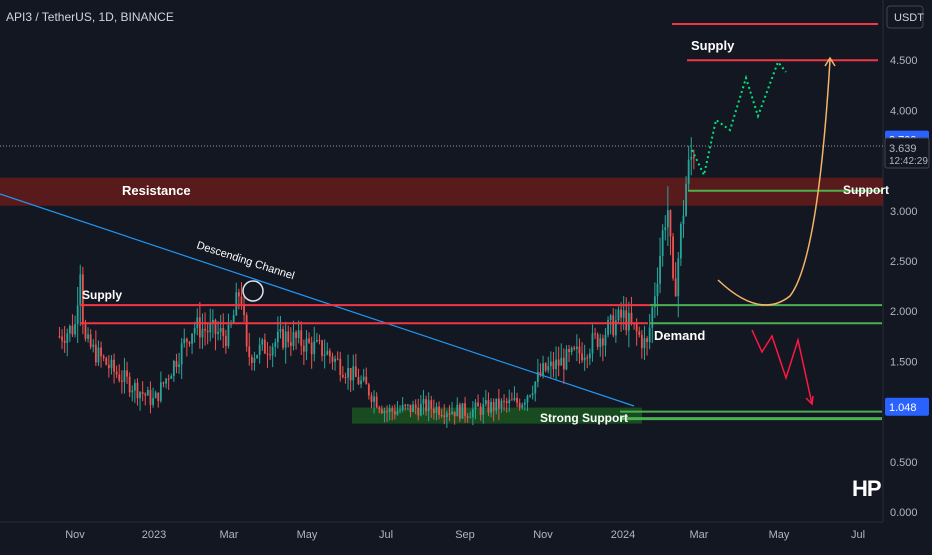 The width and height of the screenshot is (932, 555). Describe the element at coordinates (866, 190) in the screenshot. I see `support-label: Support` at that location.